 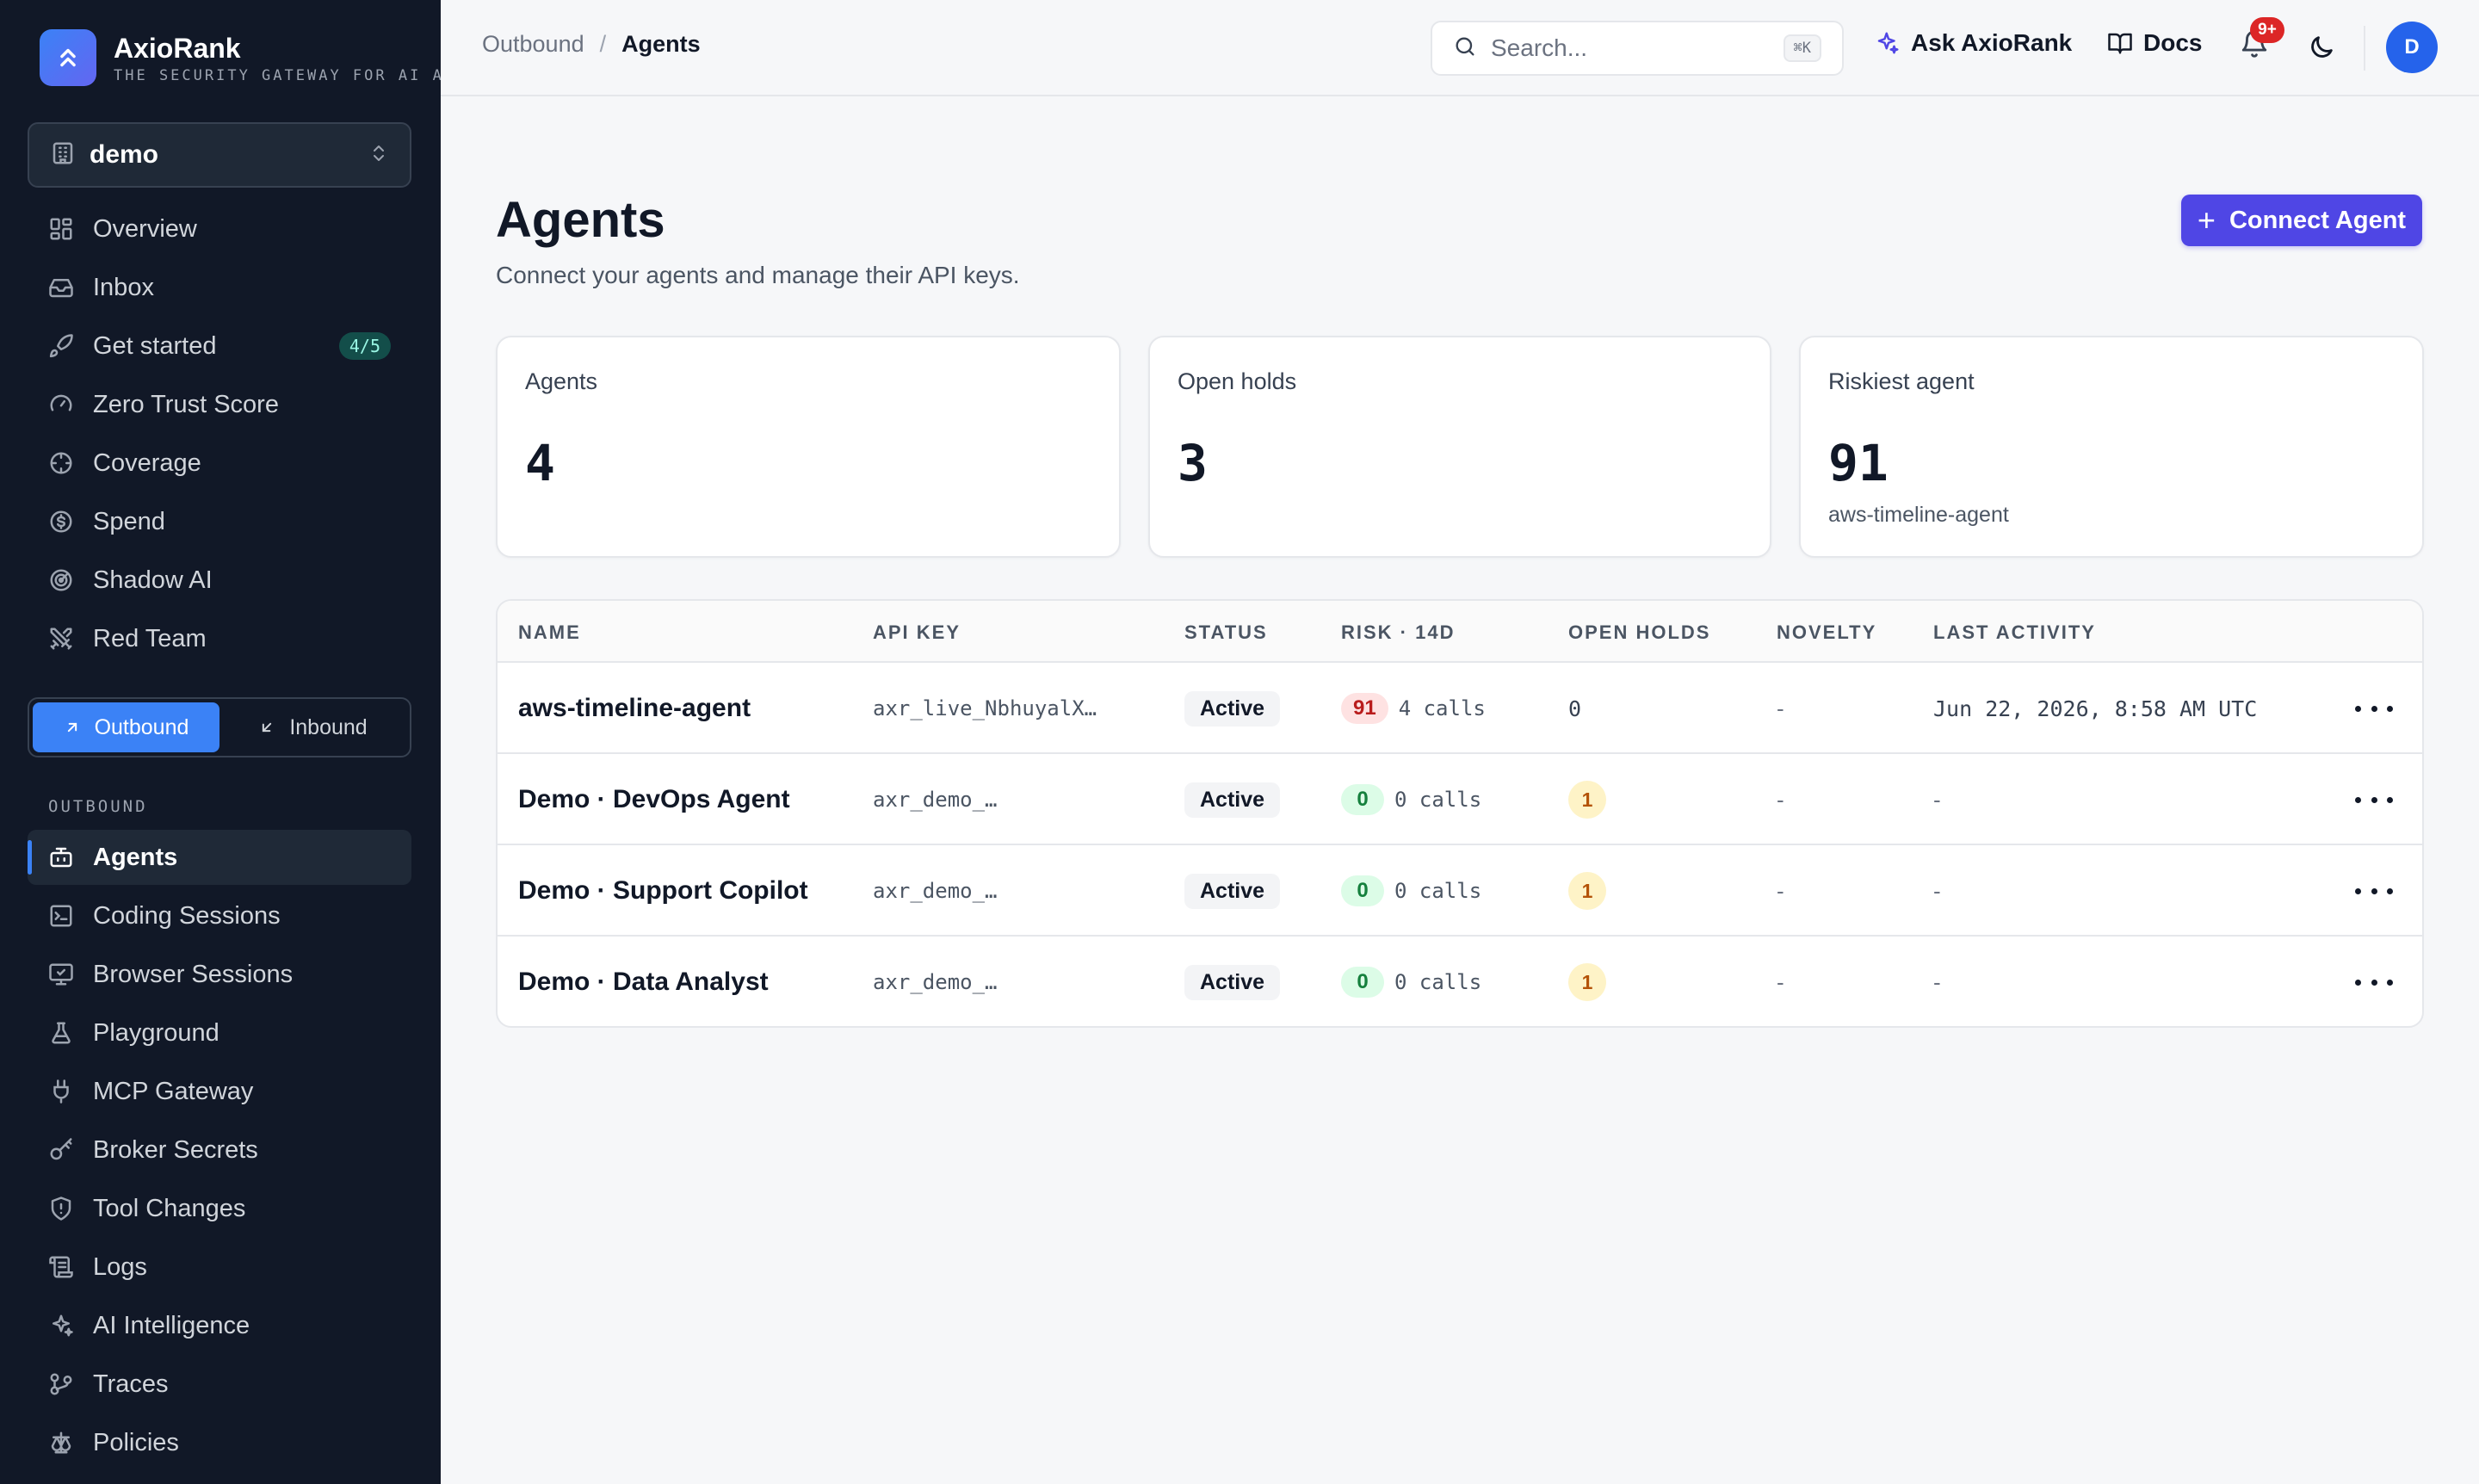 What do you see at coordinates (219, 229) in the screenshot?
I see `sidebar-item-overview: Overview` at bounding box center [219, 229].